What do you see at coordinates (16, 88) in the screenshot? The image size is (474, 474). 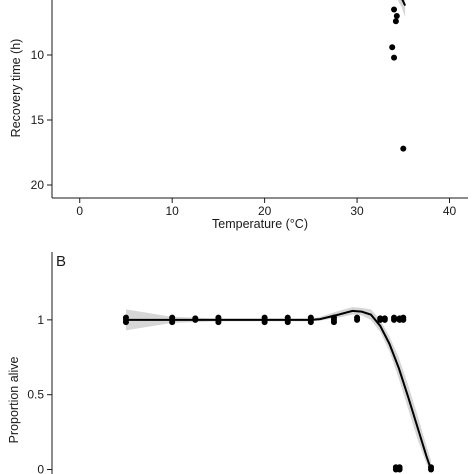 I see `y-axis-title: Recovery time (h)` at bounding box center [16, 88].